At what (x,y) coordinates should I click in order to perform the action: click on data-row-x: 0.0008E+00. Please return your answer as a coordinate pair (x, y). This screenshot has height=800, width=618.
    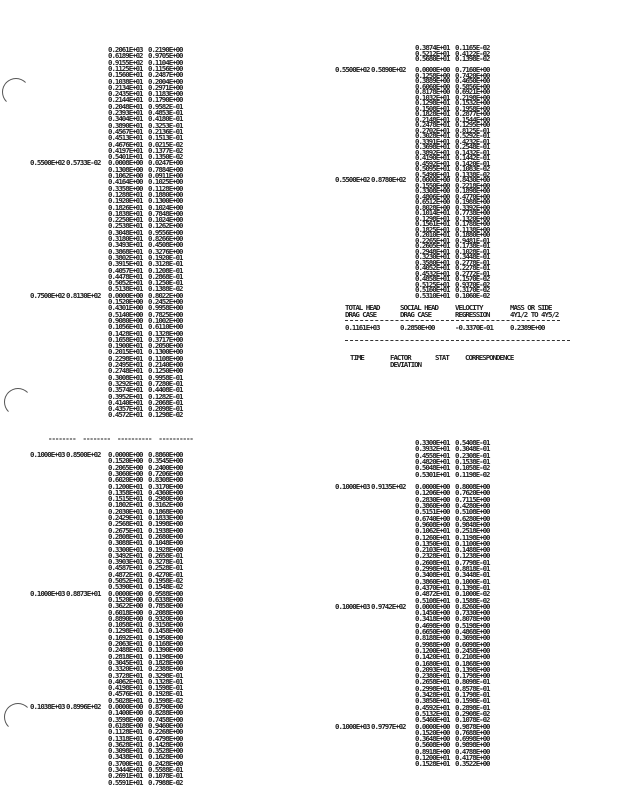
    Looking at the image, I should click on (125, 163).